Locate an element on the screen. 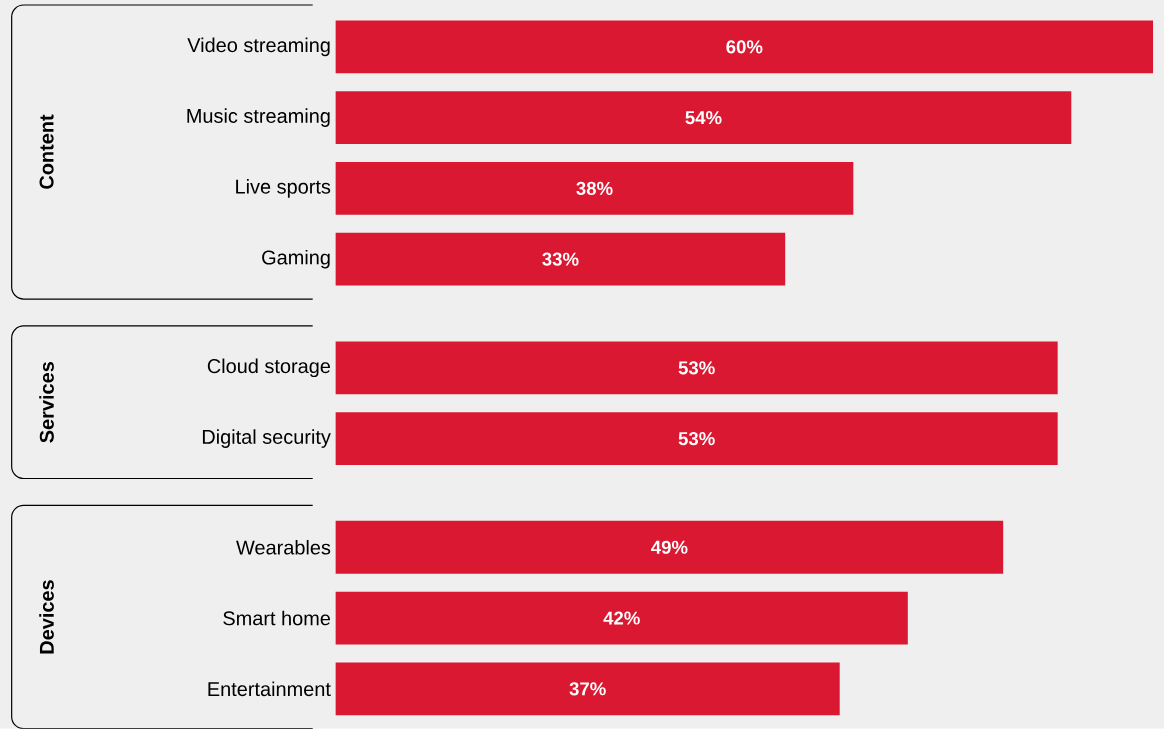  data-label: 60% is located at coordinates (744, 47).